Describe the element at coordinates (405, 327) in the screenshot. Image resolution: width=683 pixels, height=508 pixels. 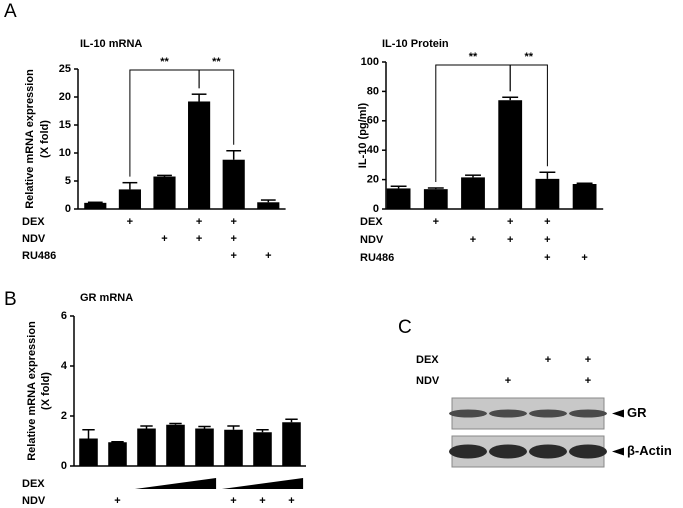
I see `panel-letter: C` at that location.